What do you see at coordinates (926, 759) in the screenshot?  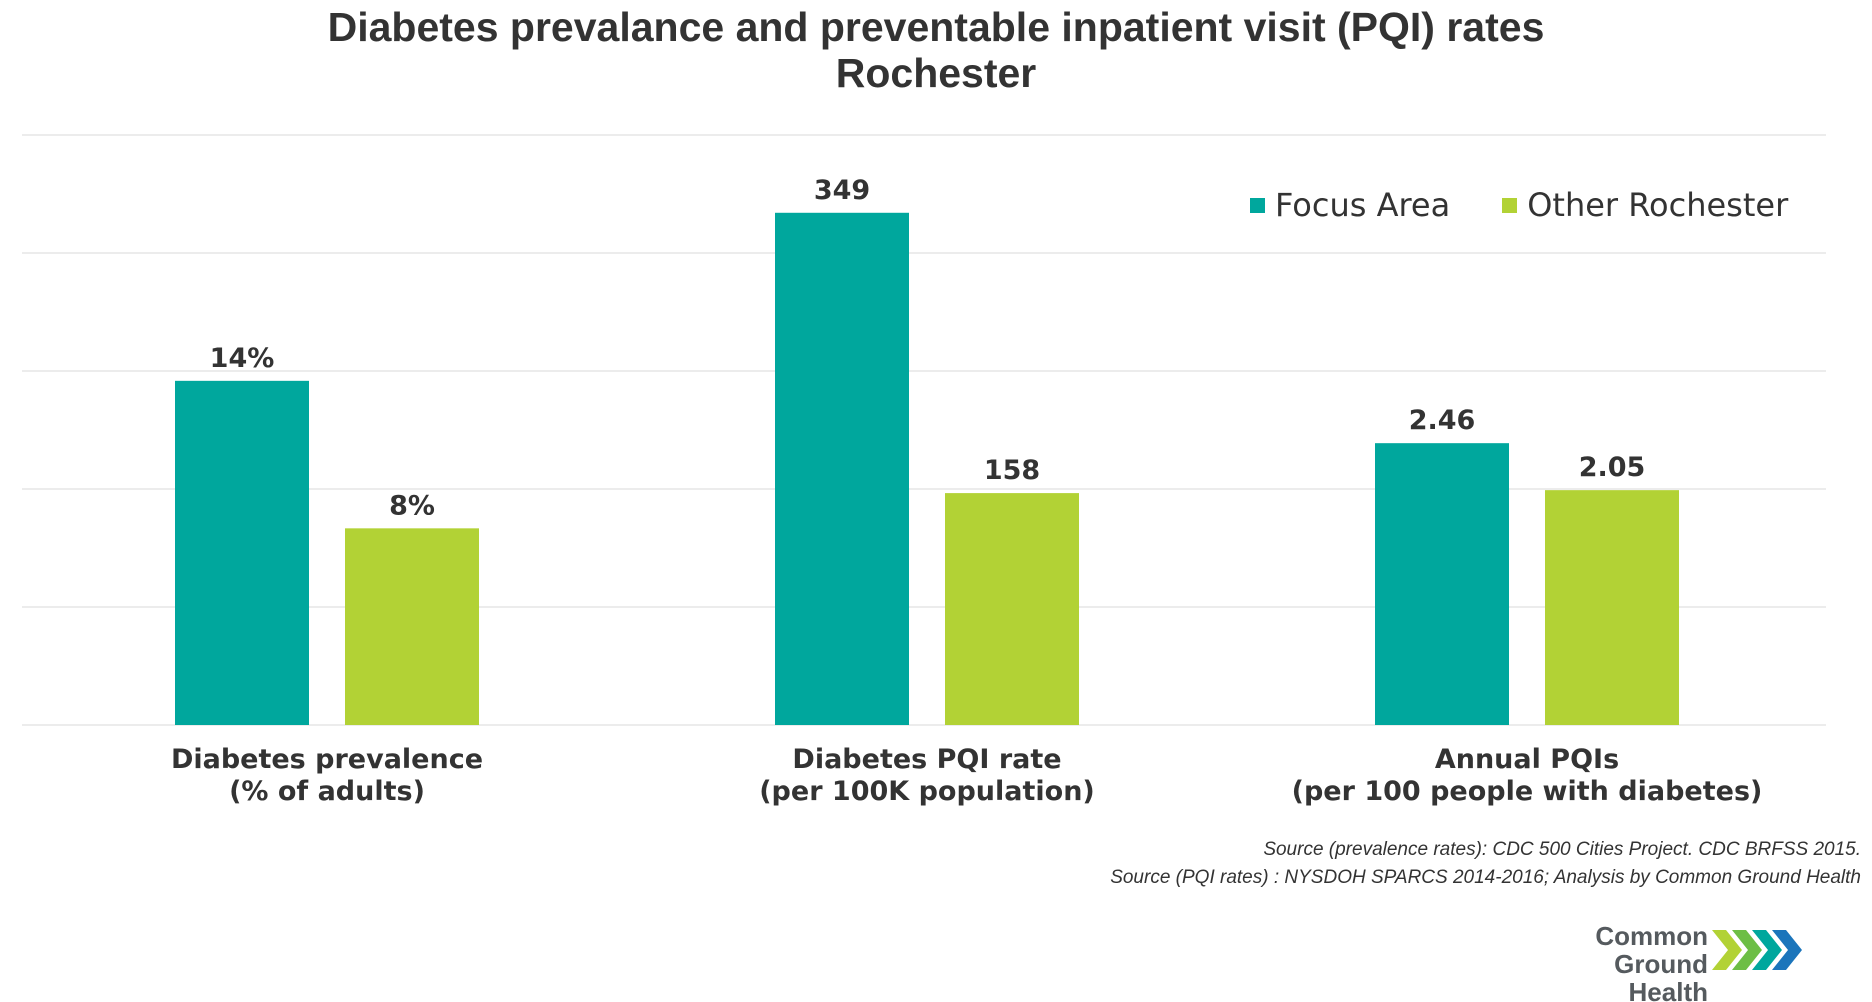 I see `category-label-2-line-1: Diabetes PQI rate` at bounding box center [926, 759].